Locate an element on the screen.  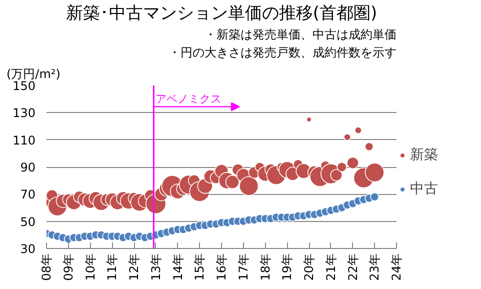
x-tick-label: 09年 is located at coordinates (68, 267).